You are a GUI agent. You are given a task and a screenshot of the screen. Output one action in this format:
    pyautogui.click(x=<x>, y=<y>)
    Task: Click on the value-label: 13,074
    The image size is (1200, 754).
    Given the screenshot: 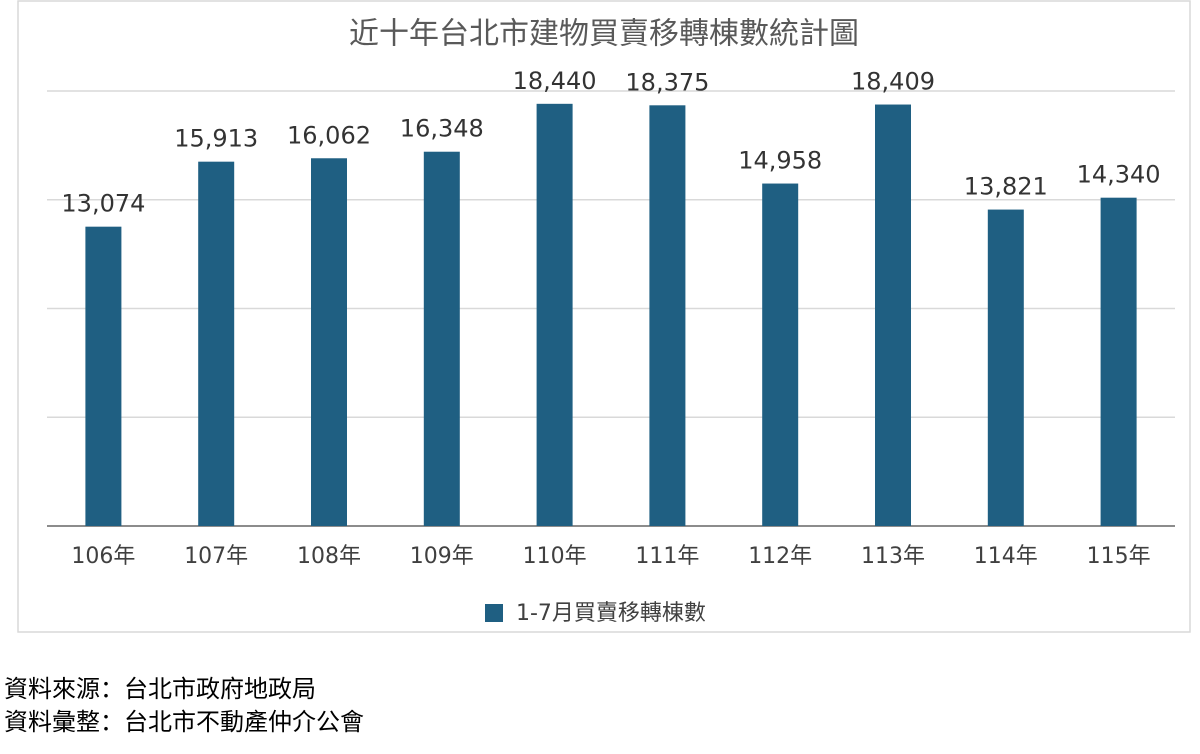 What is the action you would take?
    pyautogui.click(x=103, y=204)
    